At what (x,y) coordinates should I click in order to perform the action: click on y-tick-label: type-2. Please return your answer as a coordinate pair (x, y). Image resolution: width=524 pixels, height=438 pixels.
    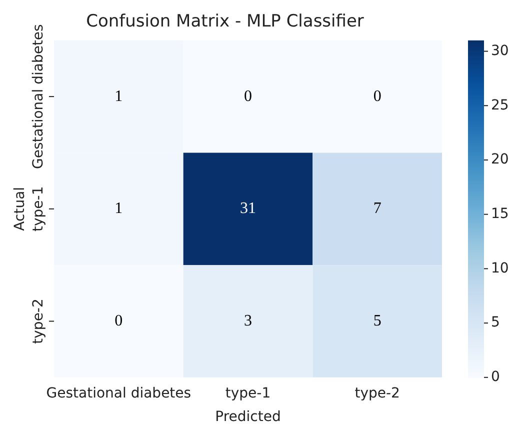
    Looking at the image, I should click on (38, 321).